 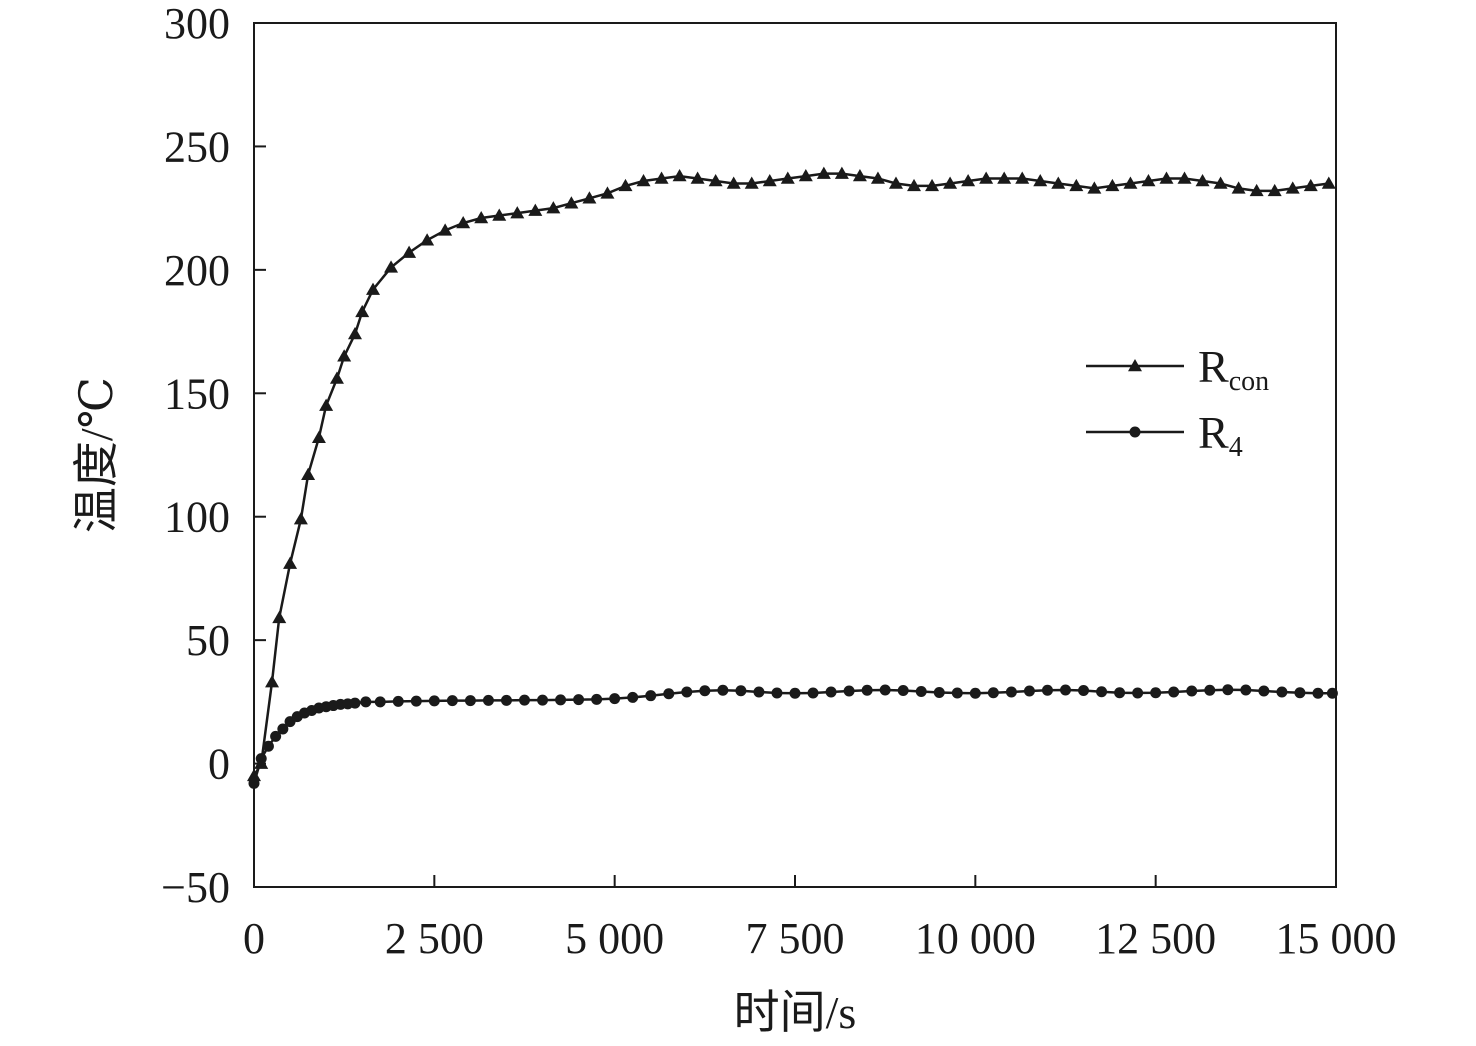 I want to click on legend-label-subscript: 4, so click(x=1236, y=447).